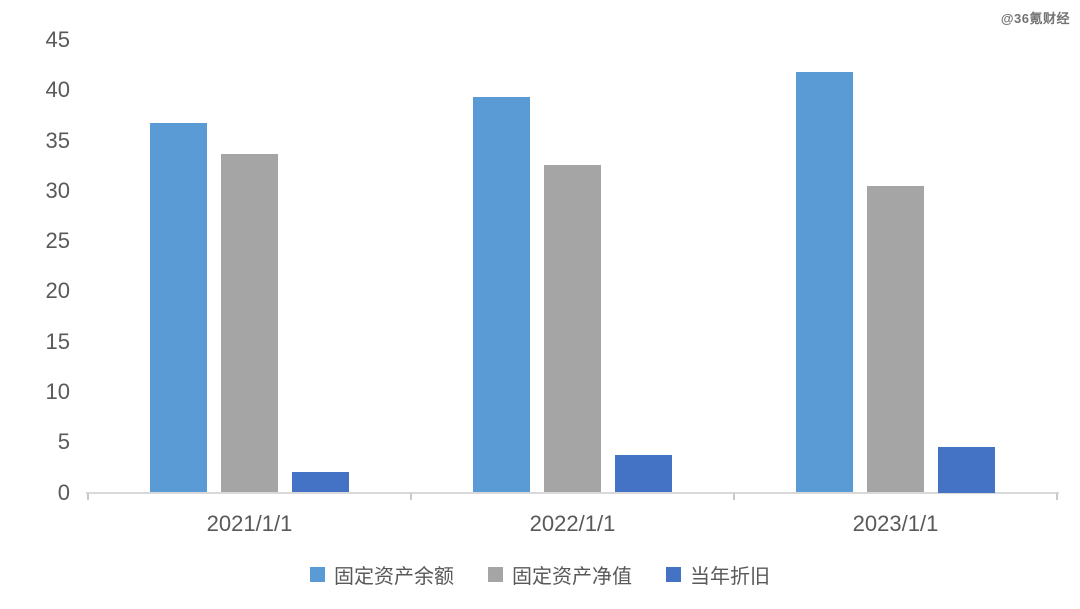 The height and width of the screenshot is (609, 1080). Describe the element at coordinates (63, 442) in the screenshot. I see `y-axis-tick-label: 5` at that location.